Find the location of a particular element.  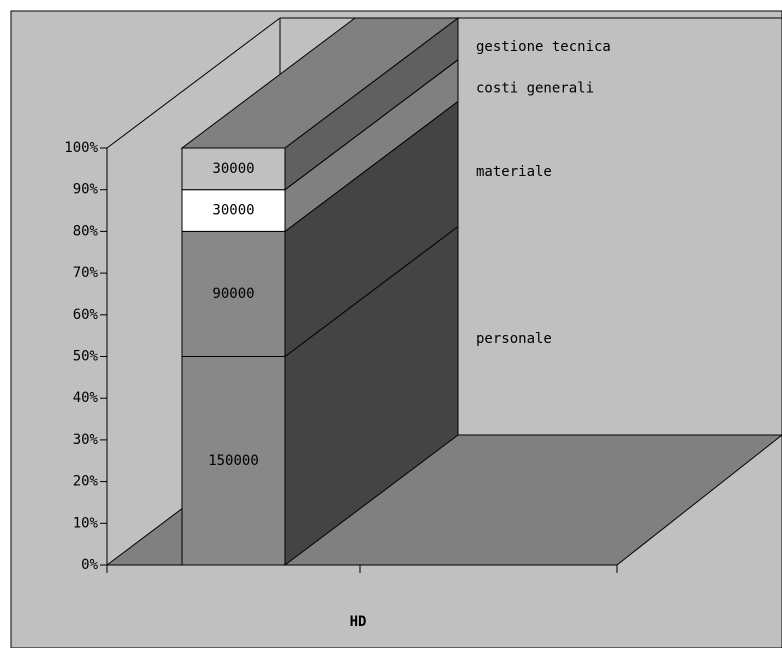

legend-label: gestione tecnica is located at coordinates (543, 47).